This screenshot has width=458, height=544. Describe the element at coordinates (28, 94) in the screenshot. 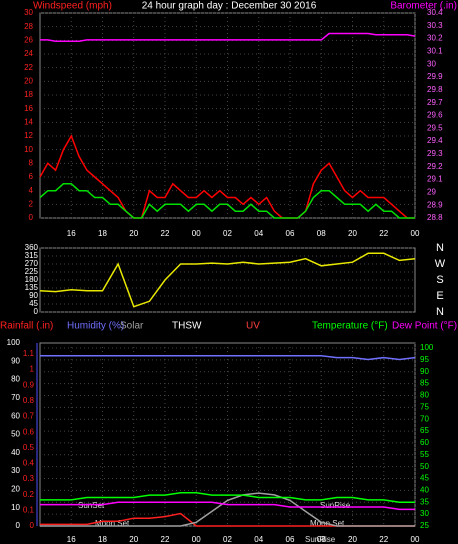

I see `tick-label: 18` at that location.